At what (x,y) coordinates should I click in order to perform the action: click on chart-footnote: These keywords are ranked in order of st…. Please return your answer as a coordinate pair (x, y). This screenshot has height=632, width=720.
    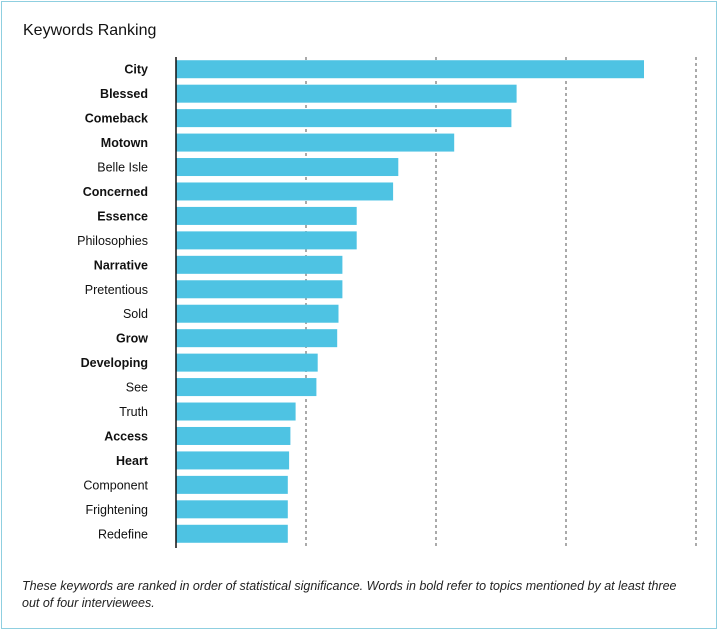
    Looking at the image, I should click on (349, 594).